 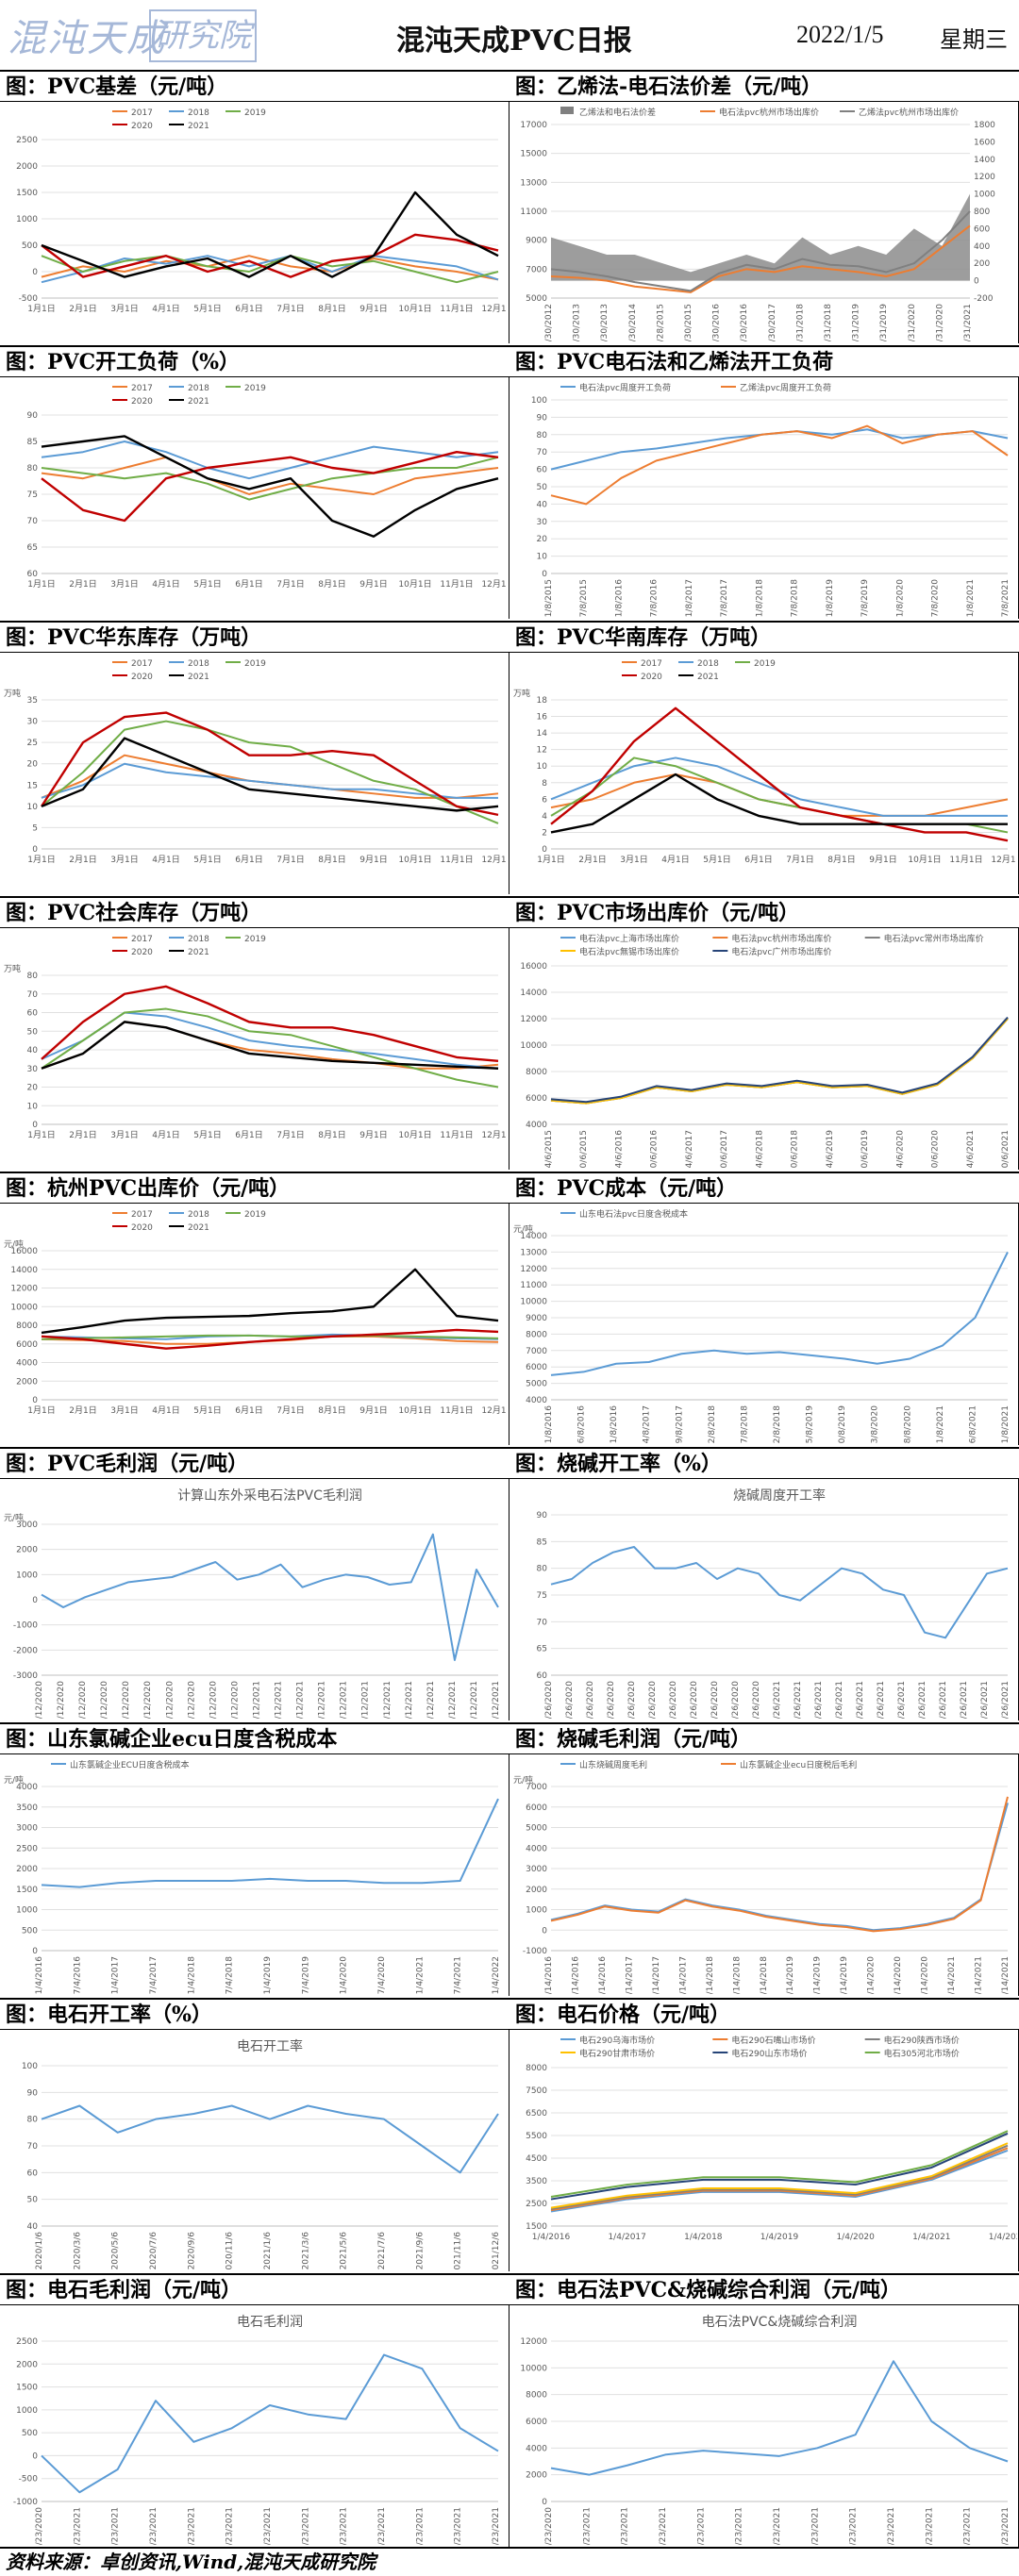 I want to click on y2-tick-label: 200, so click(x=982, y=264).